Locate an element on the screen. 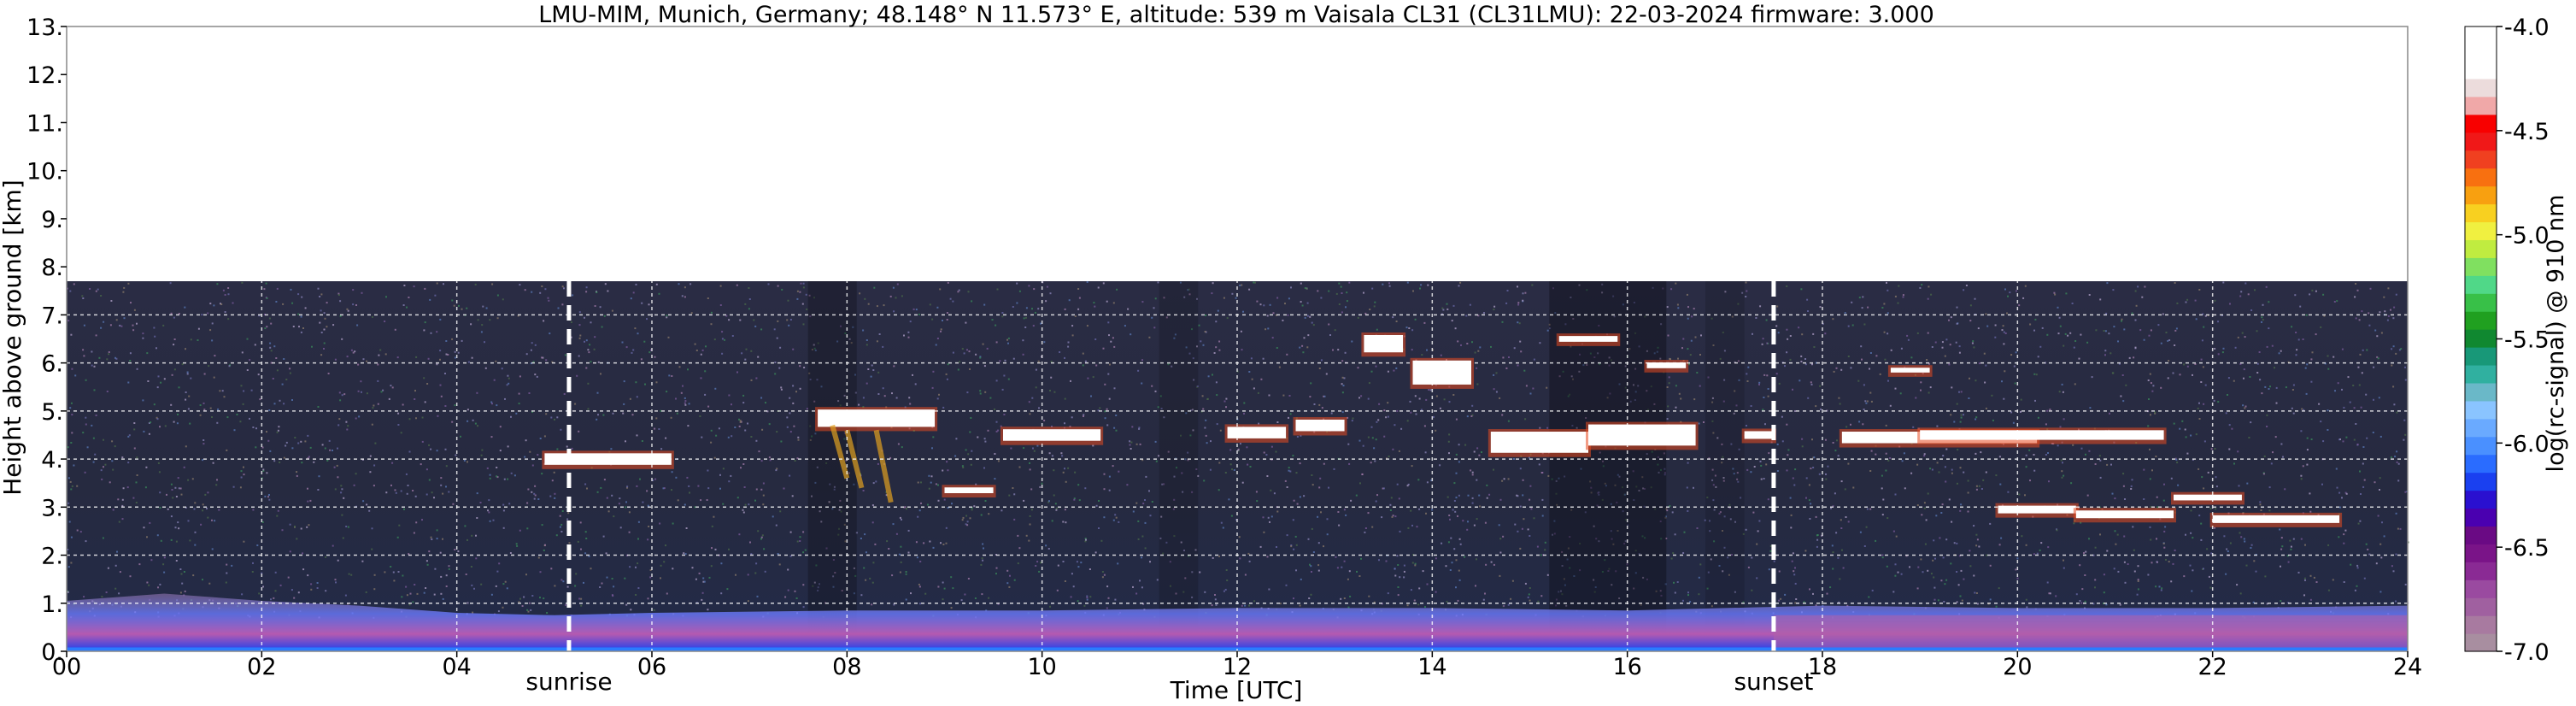  x-tick-label: 24 is located at coordinates (2407, 667).